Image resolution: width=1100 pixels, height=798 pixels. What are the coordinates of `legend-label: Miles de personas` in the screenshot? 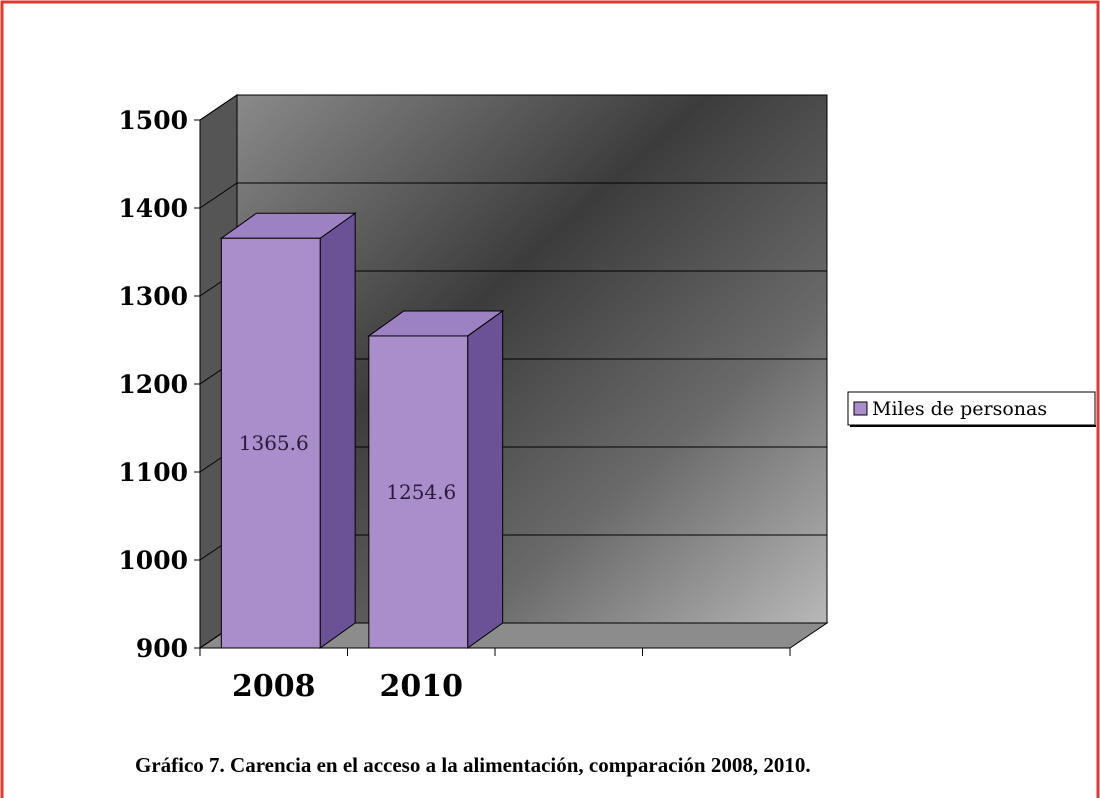 It's located at (959, 409).